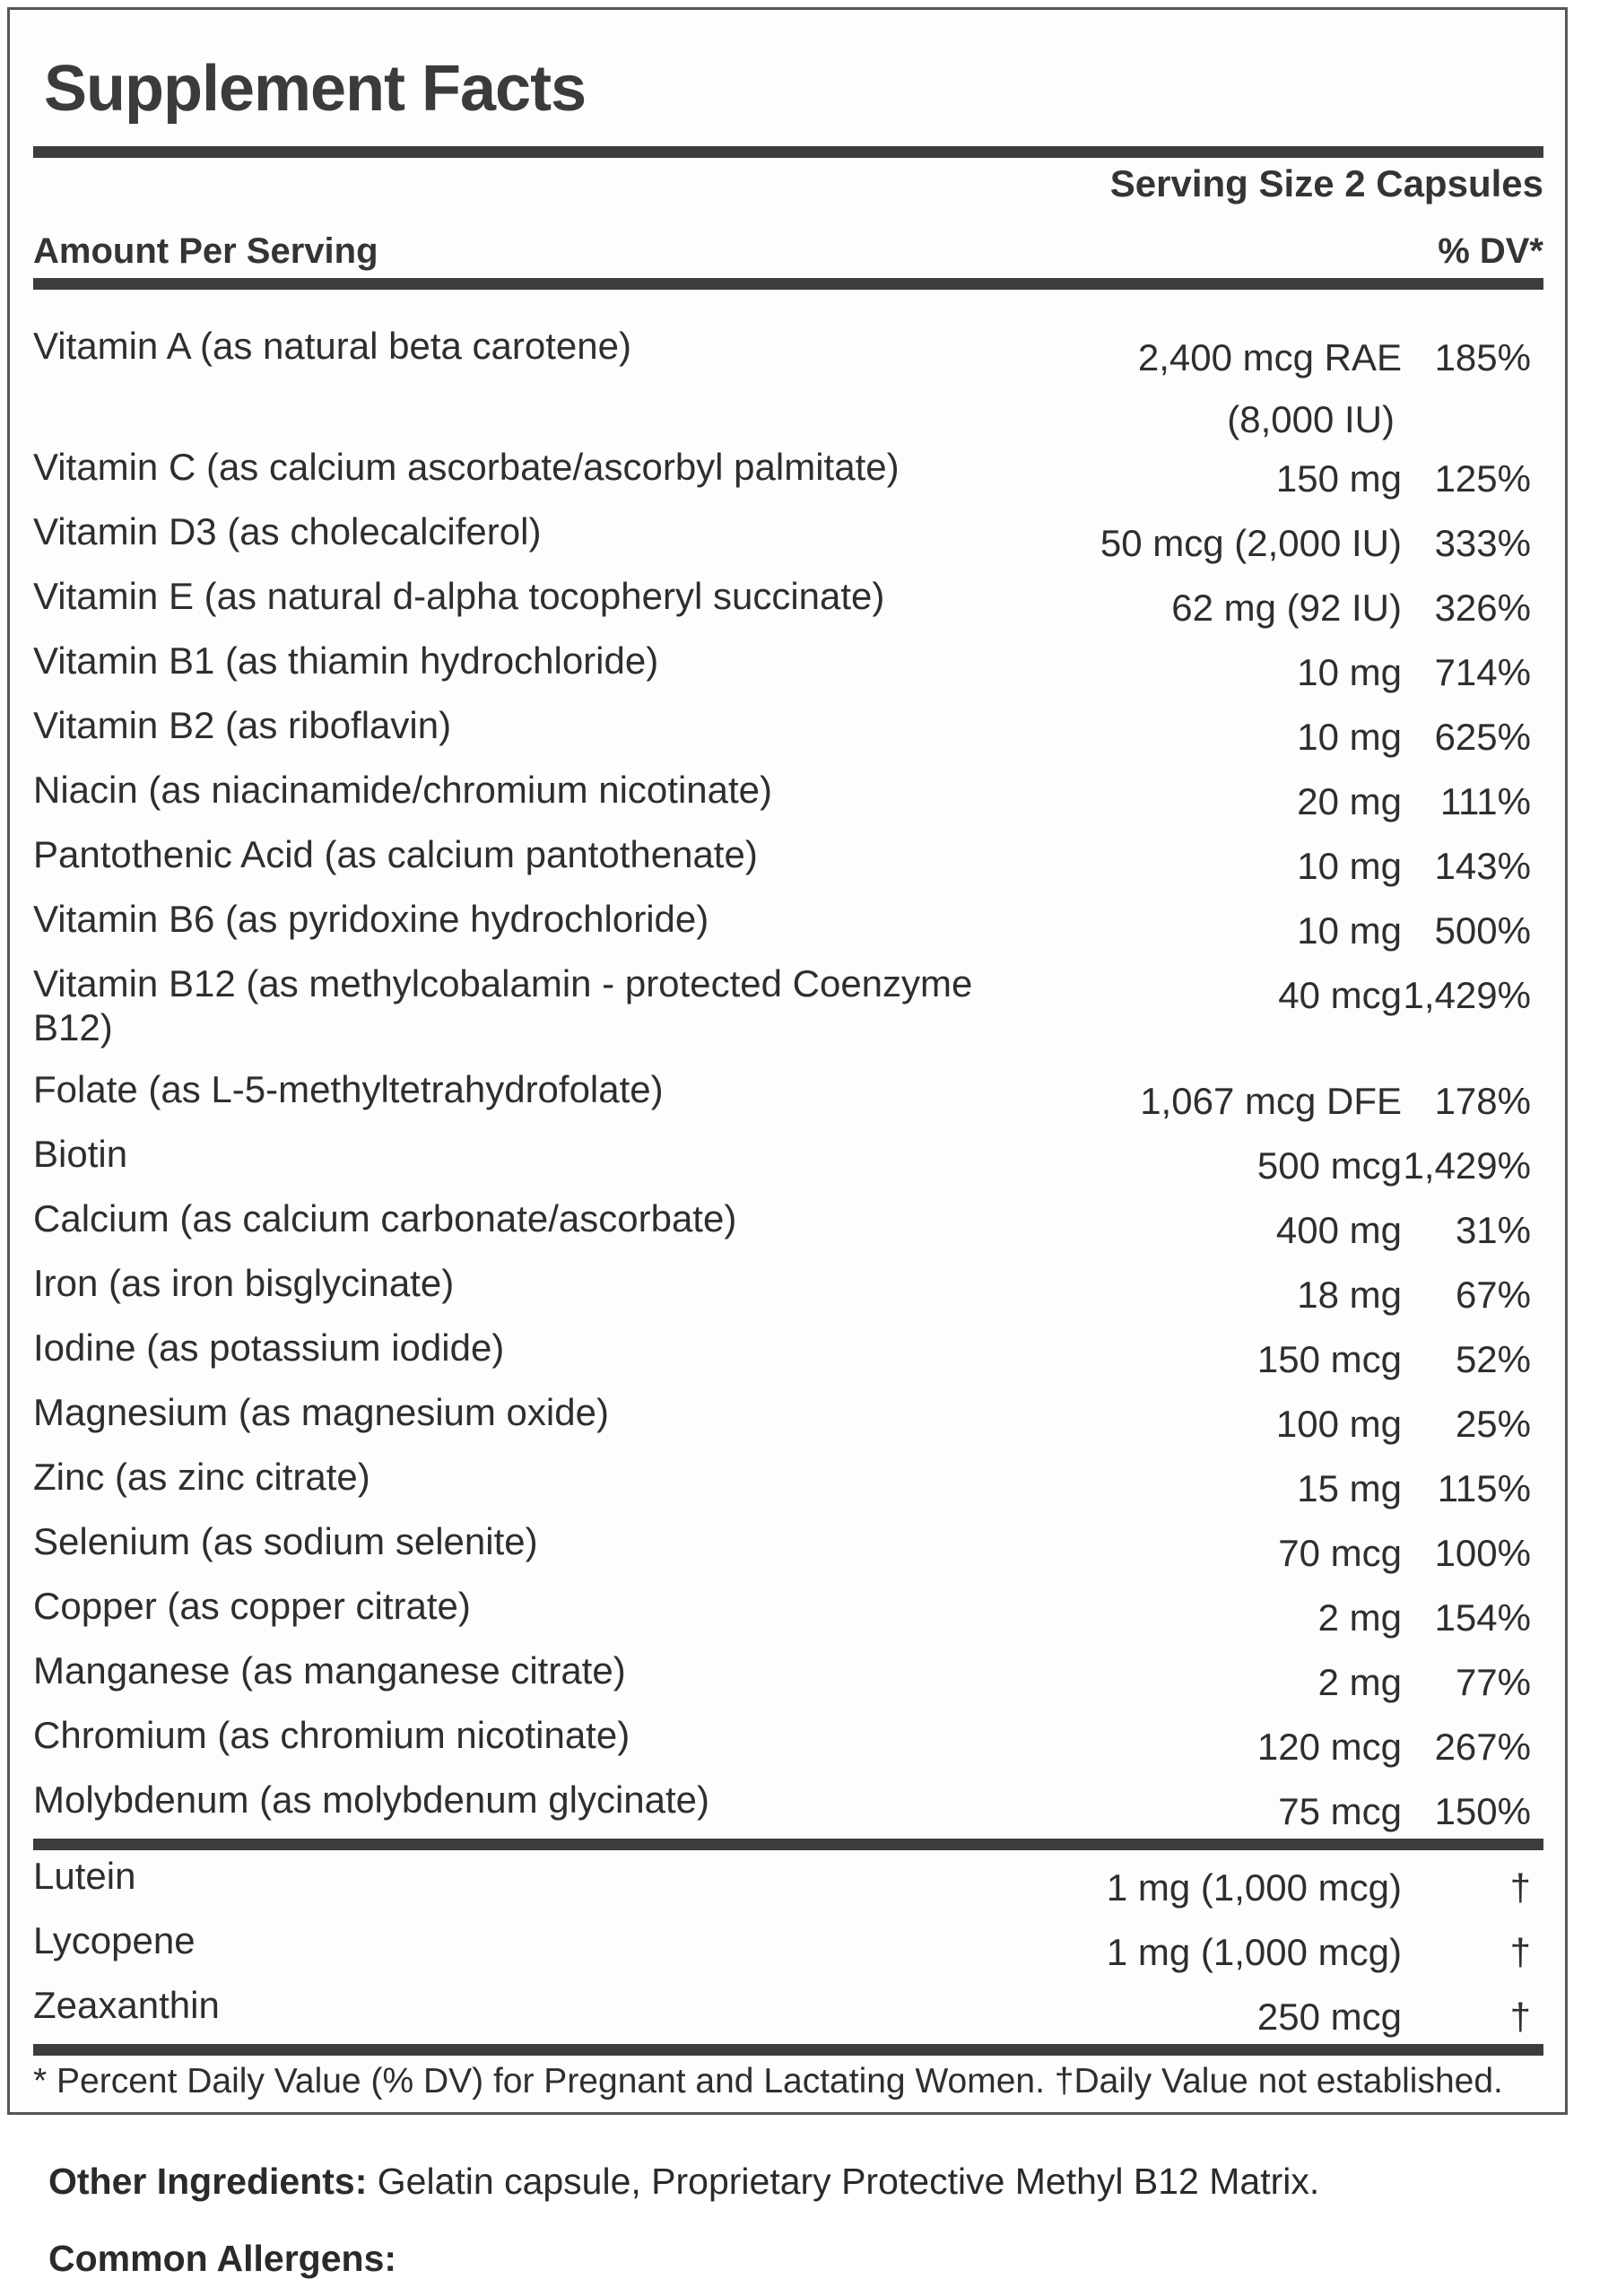 Image resolution: width=1617 pixels, height=2296 pixels. I want to click on ingredient-name: Vitamin B2 (as riboflavin), so click(242, 725).